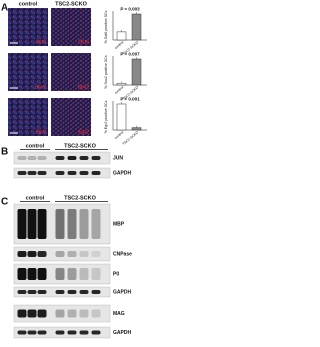 The width and height of the screenshot is (320, 347). Describe the element at coordinates (106, 72) in the screenshot. I see `y-axis-label: % Sox2 positive SCs` at that location.